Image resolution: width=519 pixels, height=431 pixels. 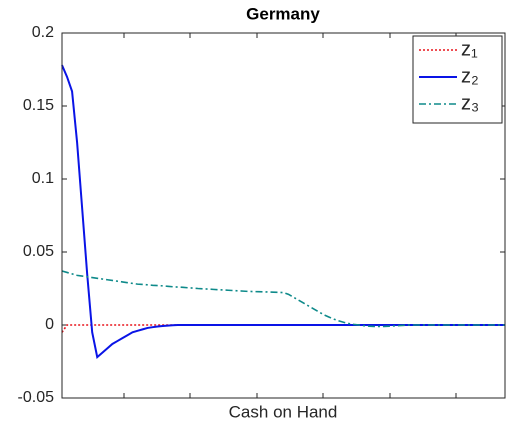 What do you see at coordinates (457, 79) in the screenshot?
I see `legend-box` at bounding box center [457, 79].